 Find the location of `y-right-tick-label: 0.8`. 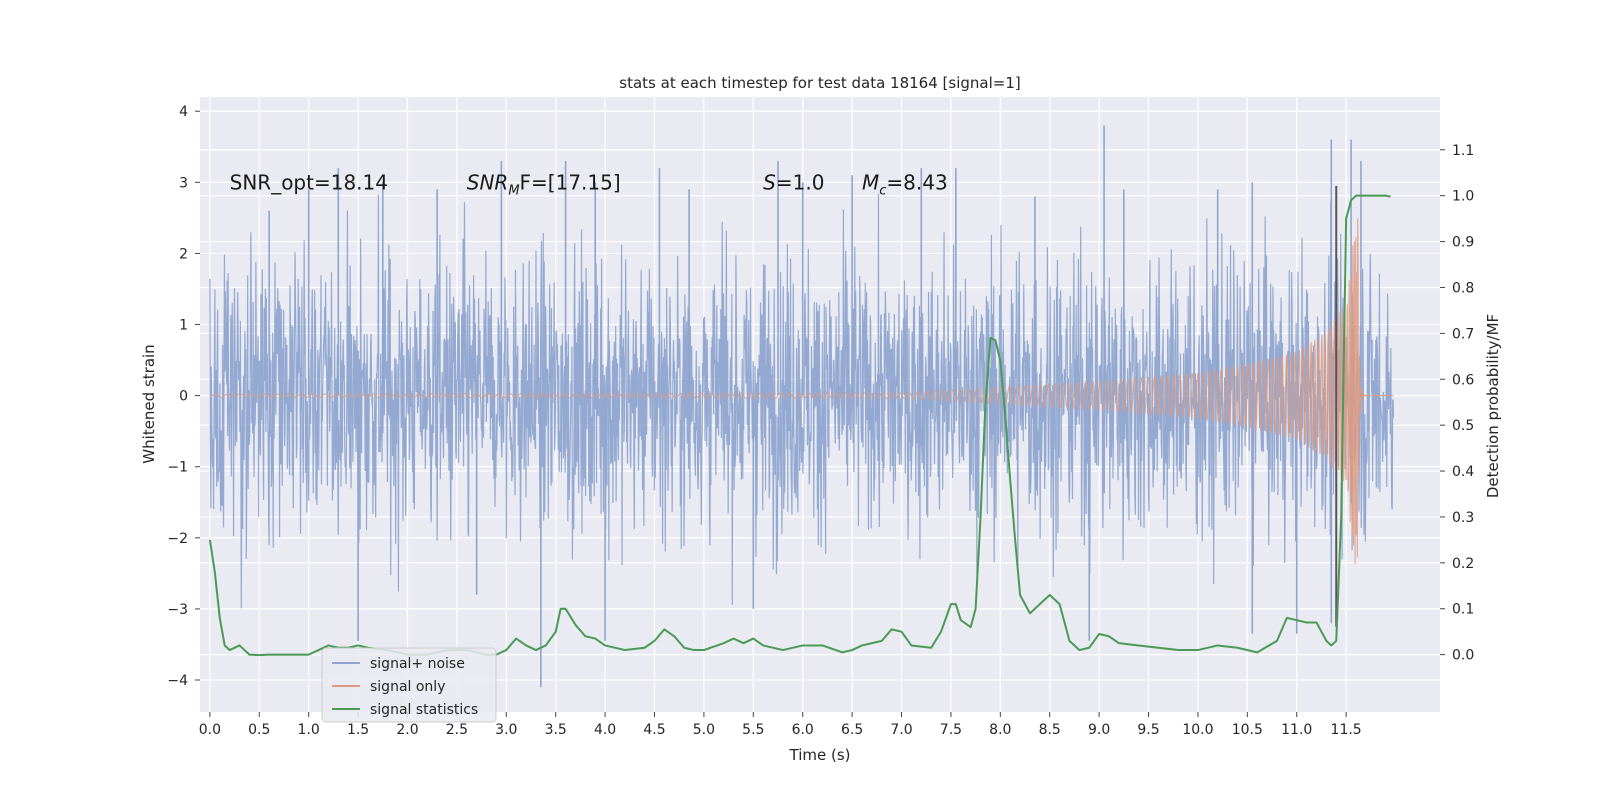

y-right-tick-label: 0.8 is located at coordinates (1463, 288).